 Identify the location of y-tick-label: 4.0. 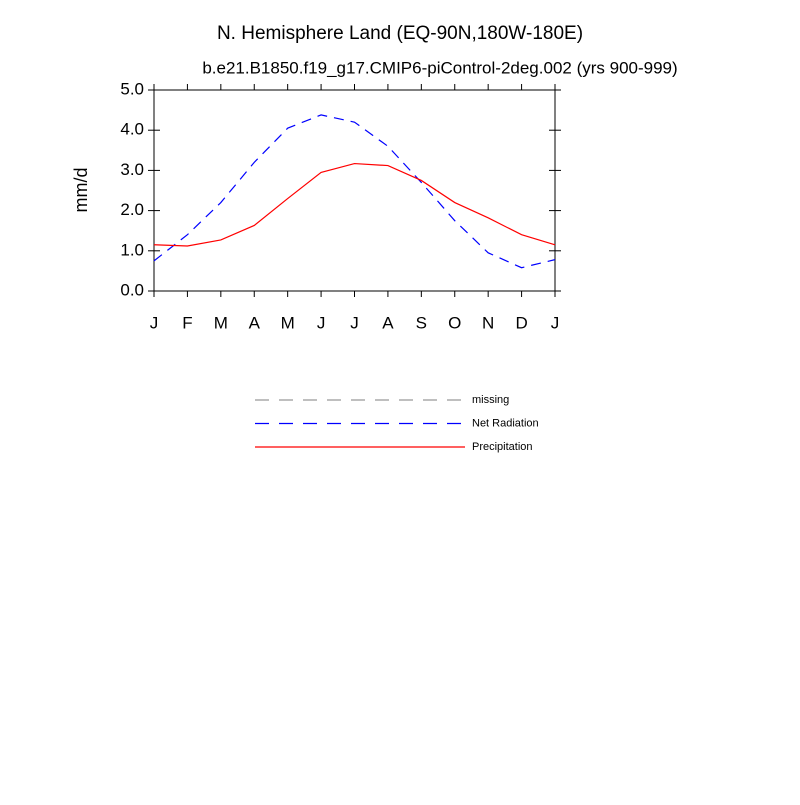
(132, 129).